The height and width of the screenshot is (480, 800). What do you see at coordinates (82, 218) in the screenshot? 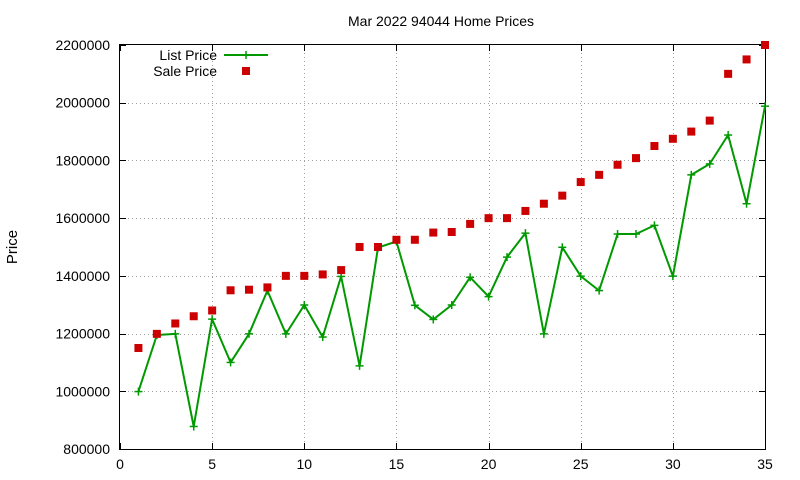
I see `y-tick-label: 1600000` at bounding box center [82, 218].